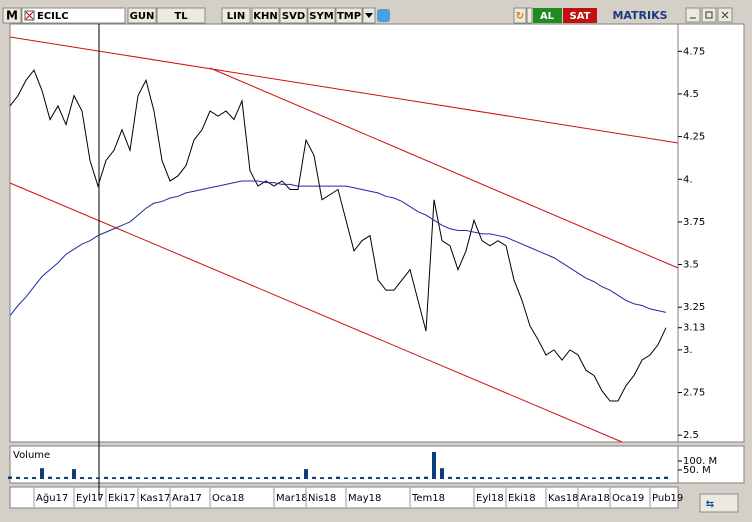  Describe the element at coordinates (383, 15) in the screenshot. I see `twitter-button` at that location.